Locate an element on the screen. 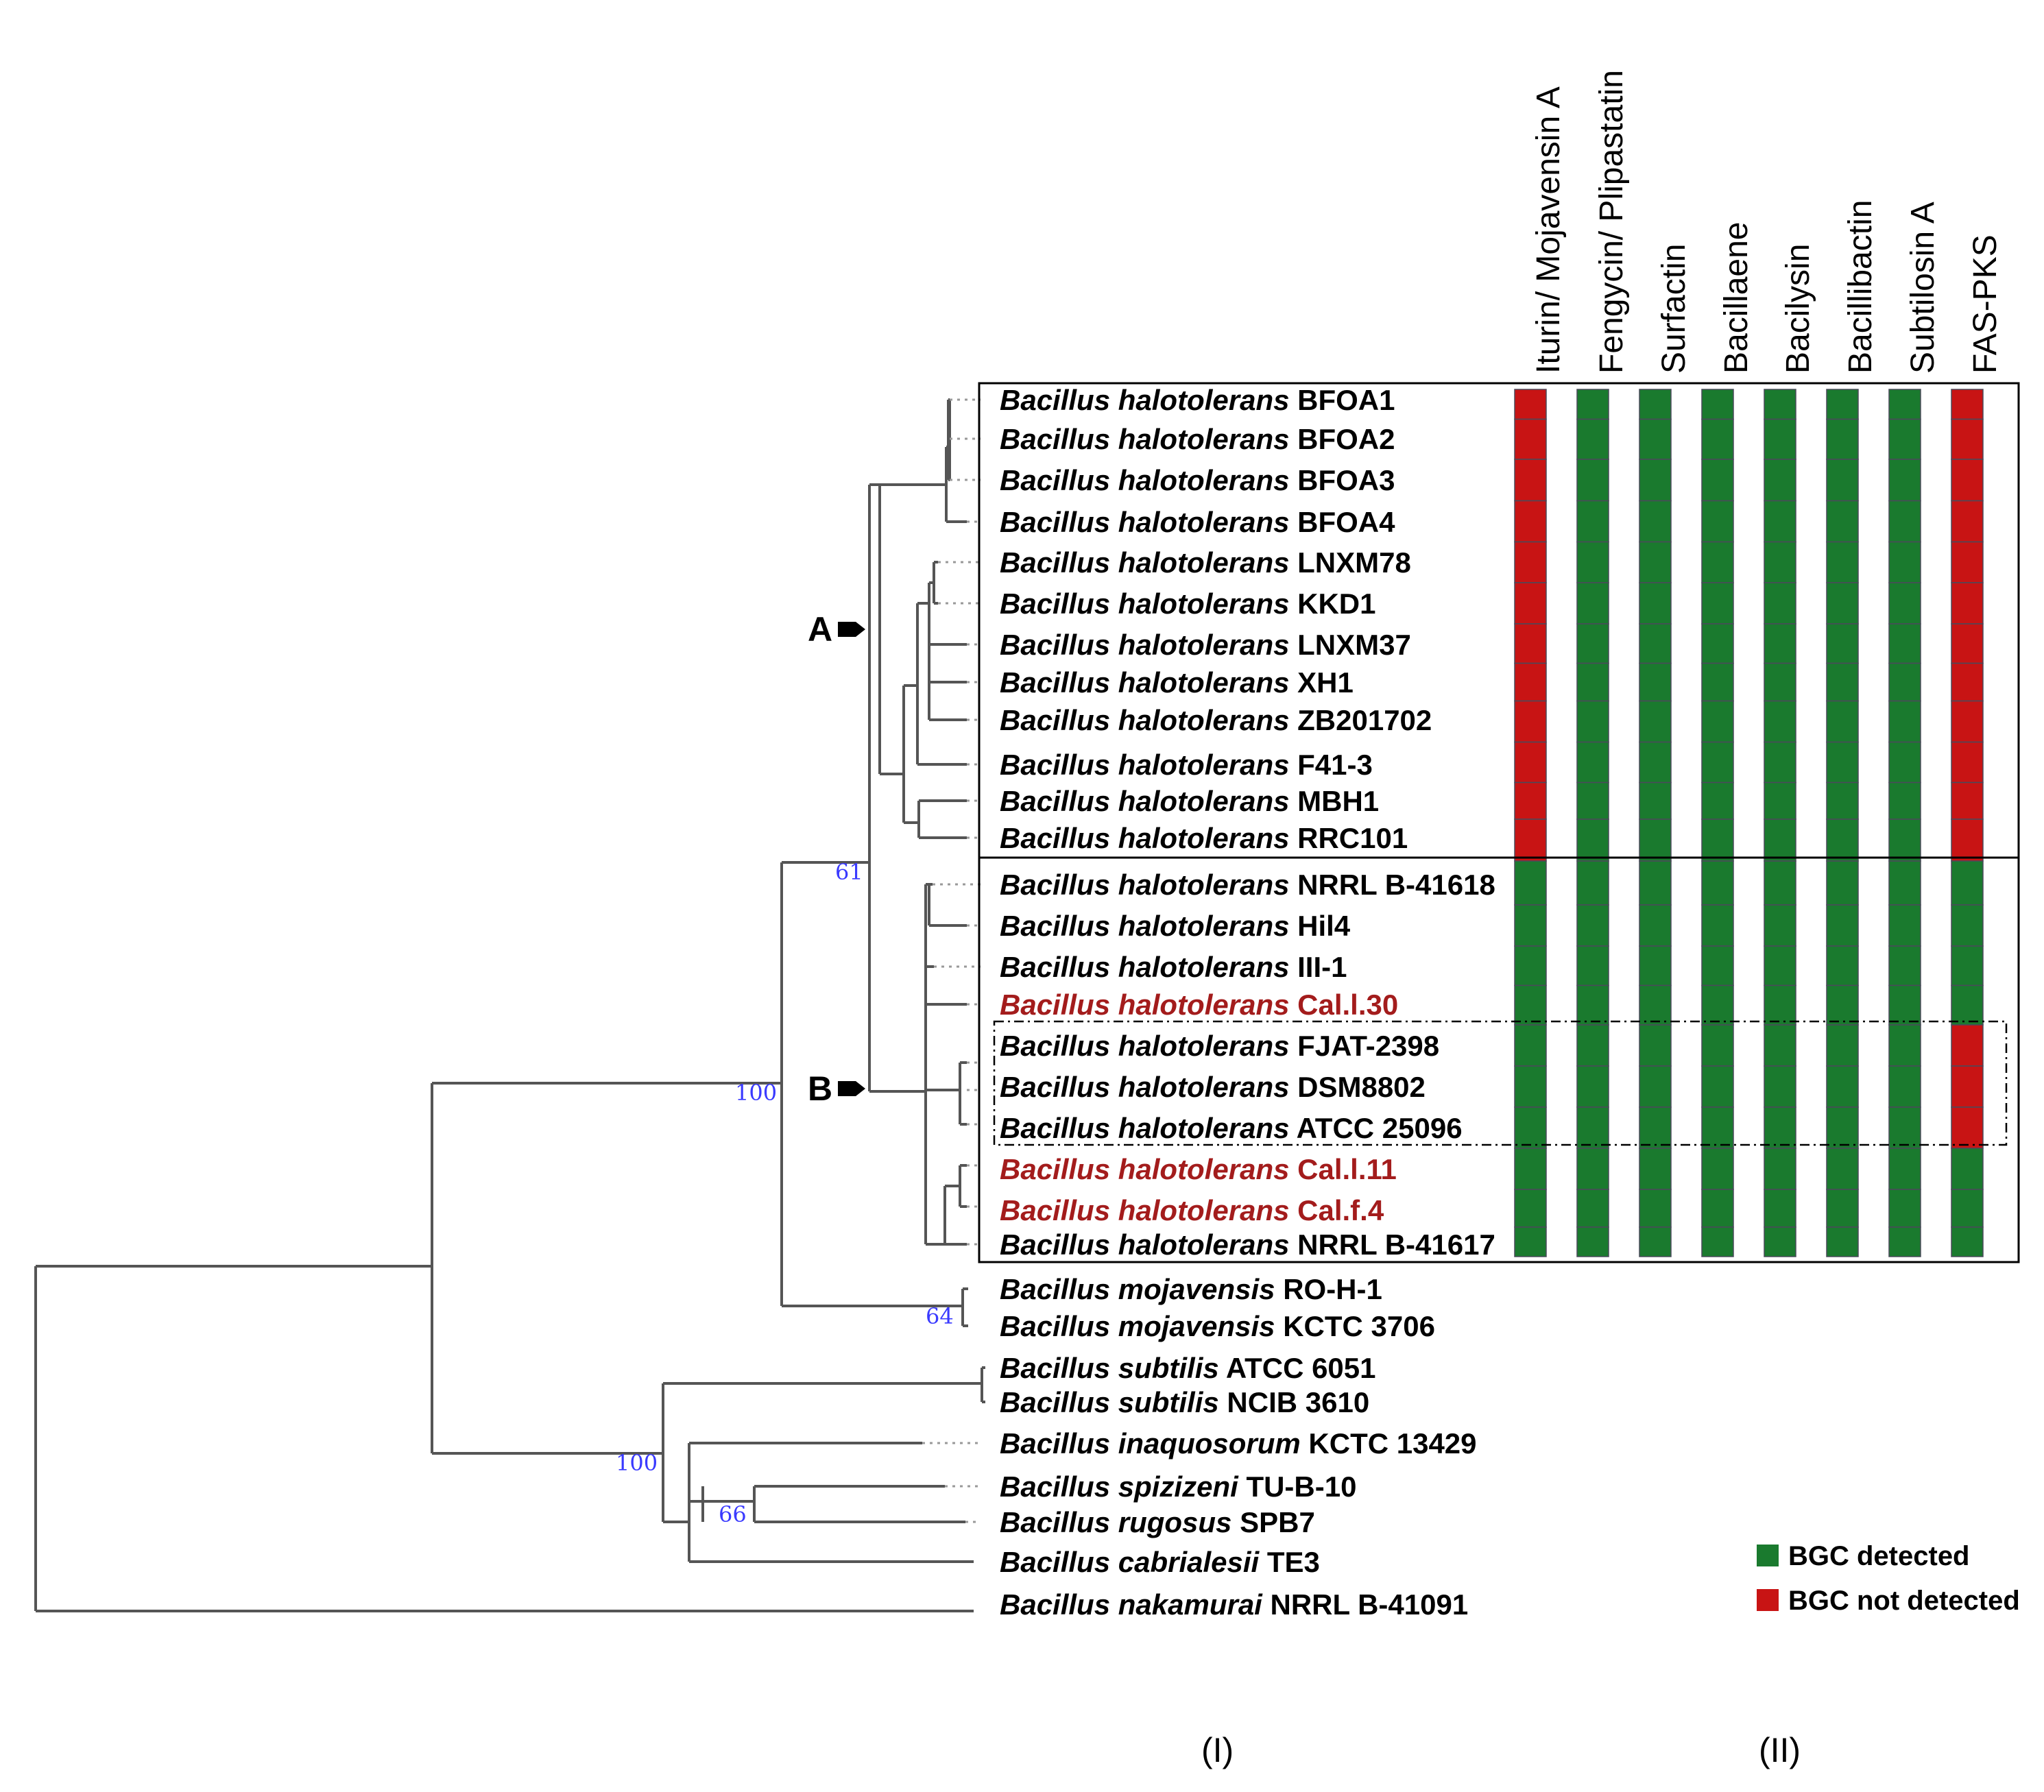  legend-not-detected-label: BGC not detected is located at coordinates (1904, 1601).